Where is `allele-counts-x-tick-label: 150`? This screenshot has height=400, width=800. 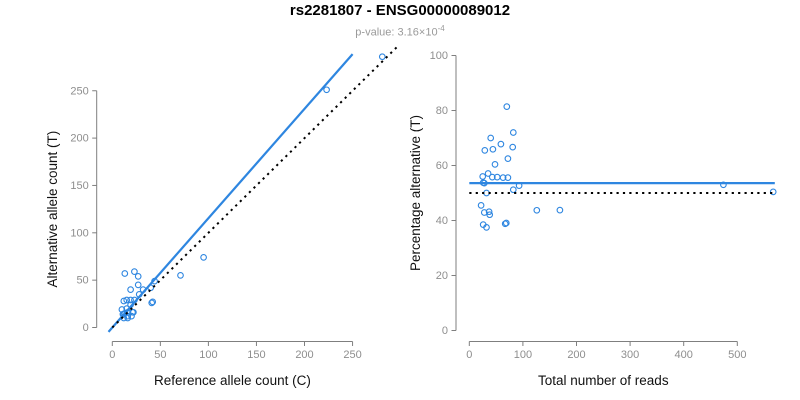
allele-counts-x-tick-label: 150 is located at coordinates (256, 355).